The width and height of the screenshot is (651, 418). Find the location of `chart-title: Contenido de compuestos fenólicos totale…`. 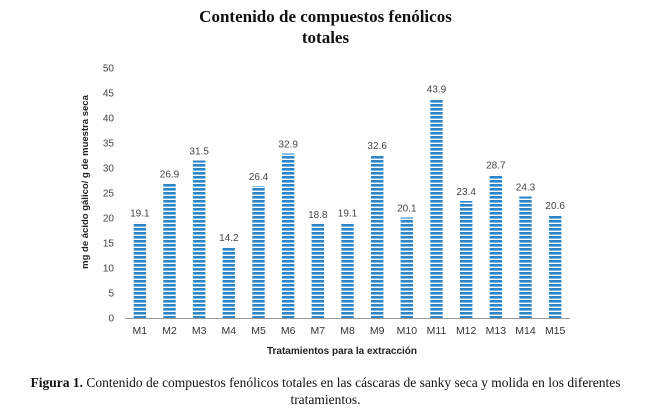

chart-title: Contenido de compuestos fenólicos totale… is located at coordinates (325, 27).